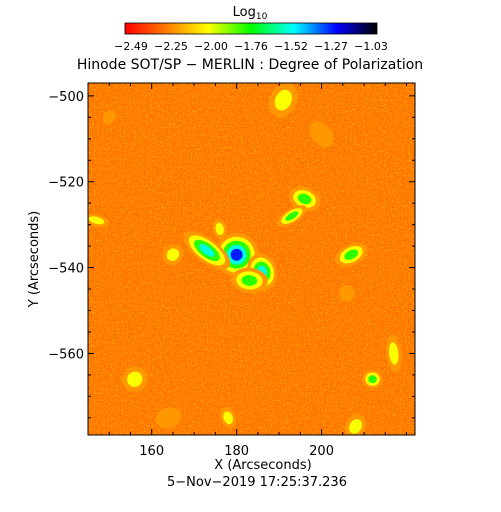 This screenshot has height=512, width=501. I want to click on timestamp: 5−Nov−2019 17:25:37.236, so click(257, 482).